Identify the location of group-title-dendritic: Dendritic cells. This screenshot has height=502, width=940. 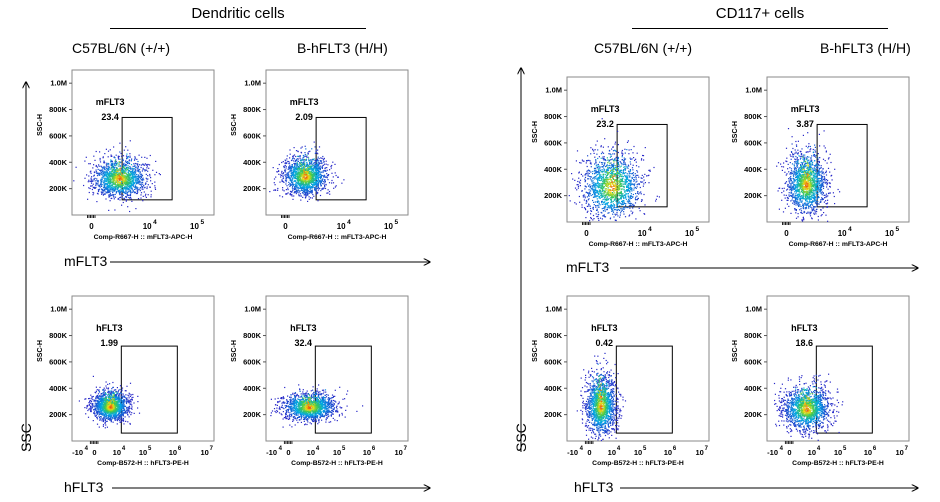
(238, 13).